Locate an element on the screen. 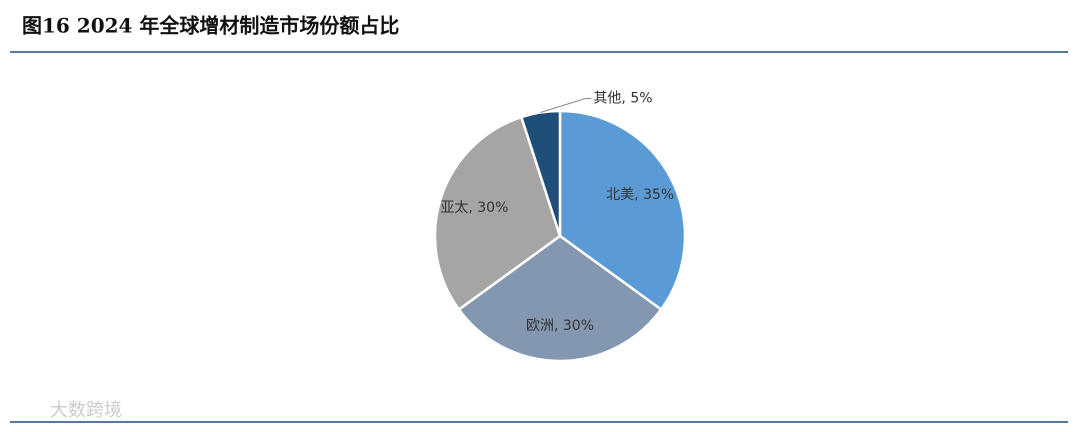  data-label: 北美, 35% is located at coordinates (640, 195).